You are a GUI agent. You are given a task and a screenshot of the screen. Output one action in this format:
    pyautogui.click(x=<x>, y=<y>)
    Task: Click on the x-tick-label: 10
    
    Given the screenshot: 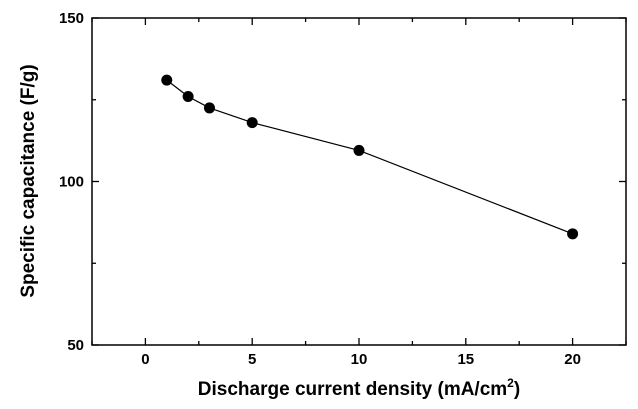 What is the action you would take?
    pyautogui.click(x=359, y=359)
    